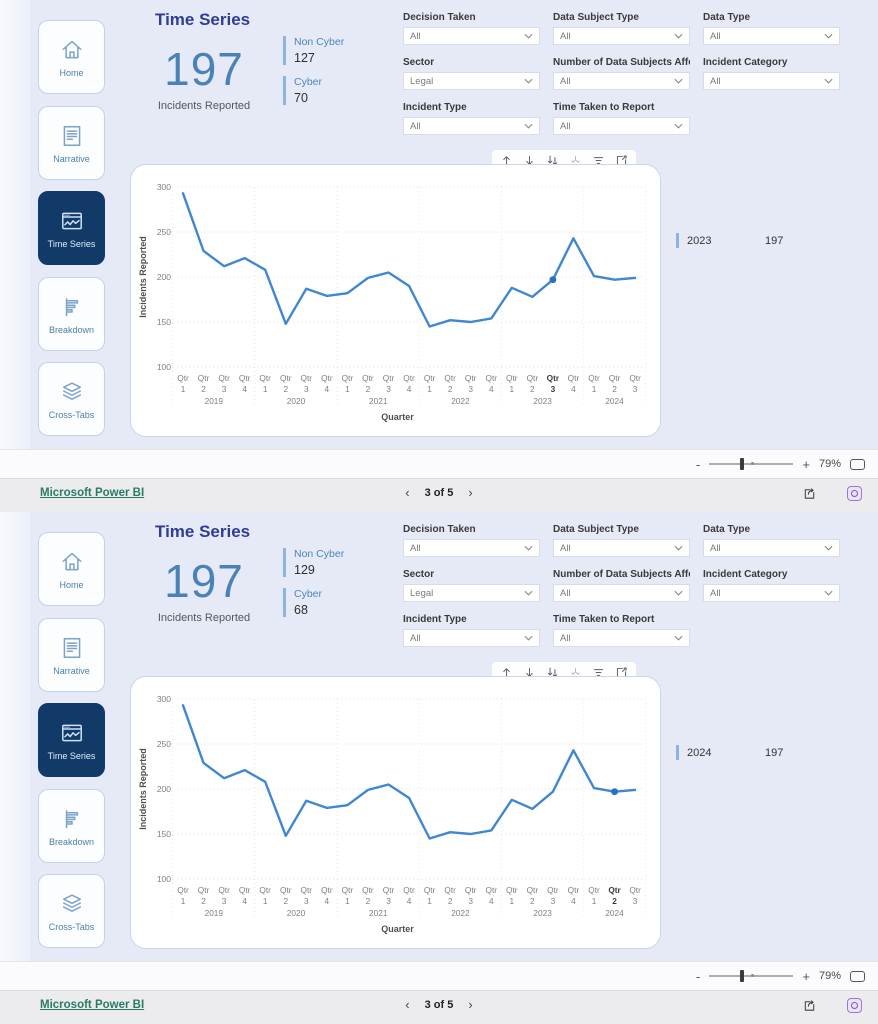 The image size is (878, 1024). Describe the element at coordinates (164, 879) in the screenshot. I see `svg-text: 100` at that location.